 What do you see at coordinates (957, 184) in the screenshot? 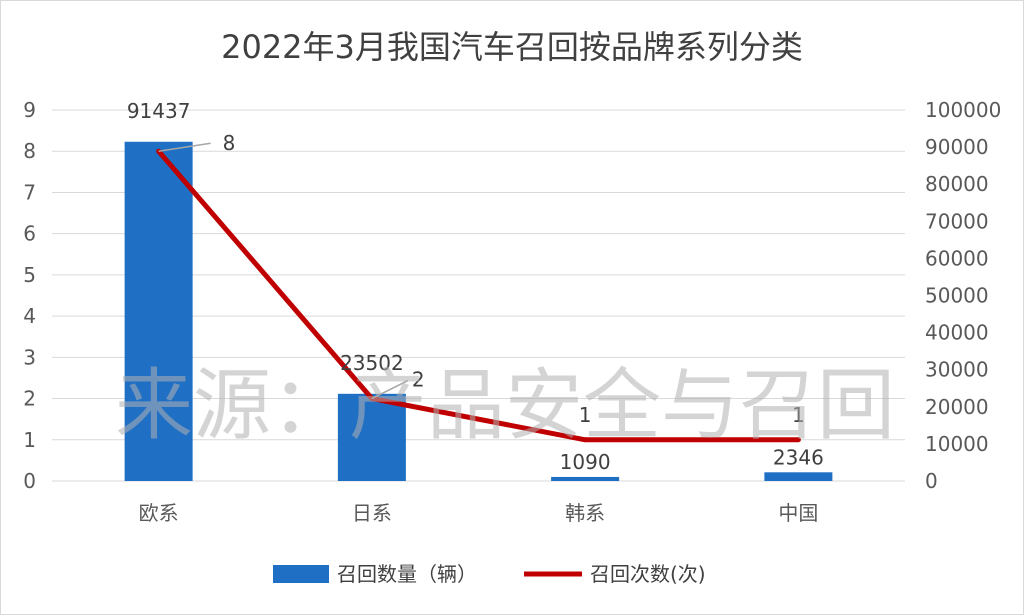
I see `right-tick-label: 80000` at bounding box center [957, 184].